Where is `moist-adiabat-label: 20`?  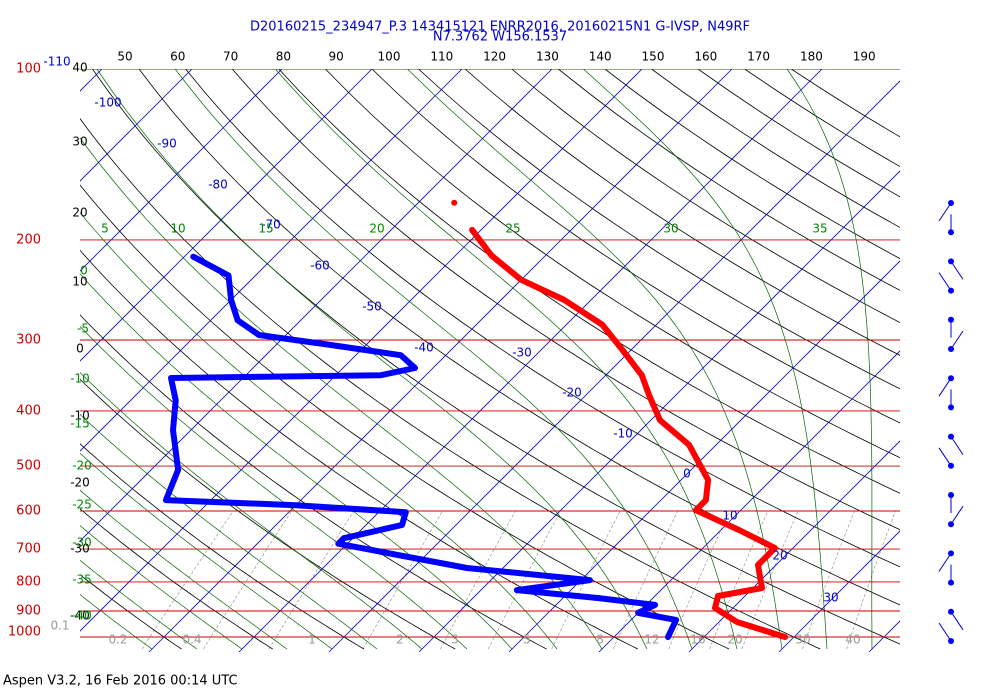 moist-adiabat-label: 20 is located at coordinates (376, 229).